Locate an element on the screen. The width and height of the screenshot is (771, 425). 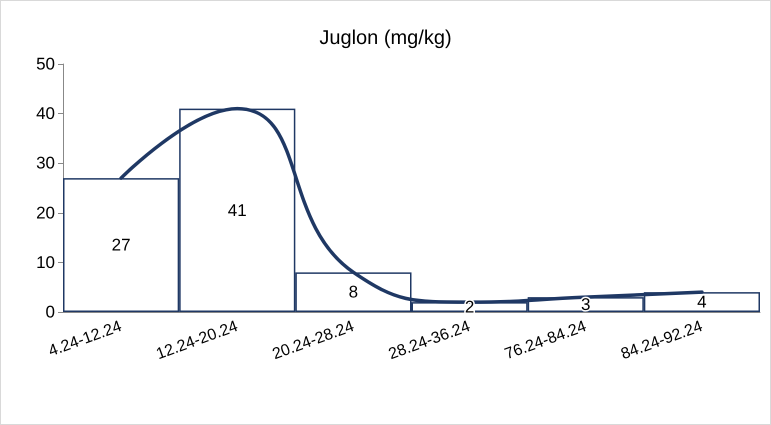
data-label: 8 is located at coordinates (353, 292).